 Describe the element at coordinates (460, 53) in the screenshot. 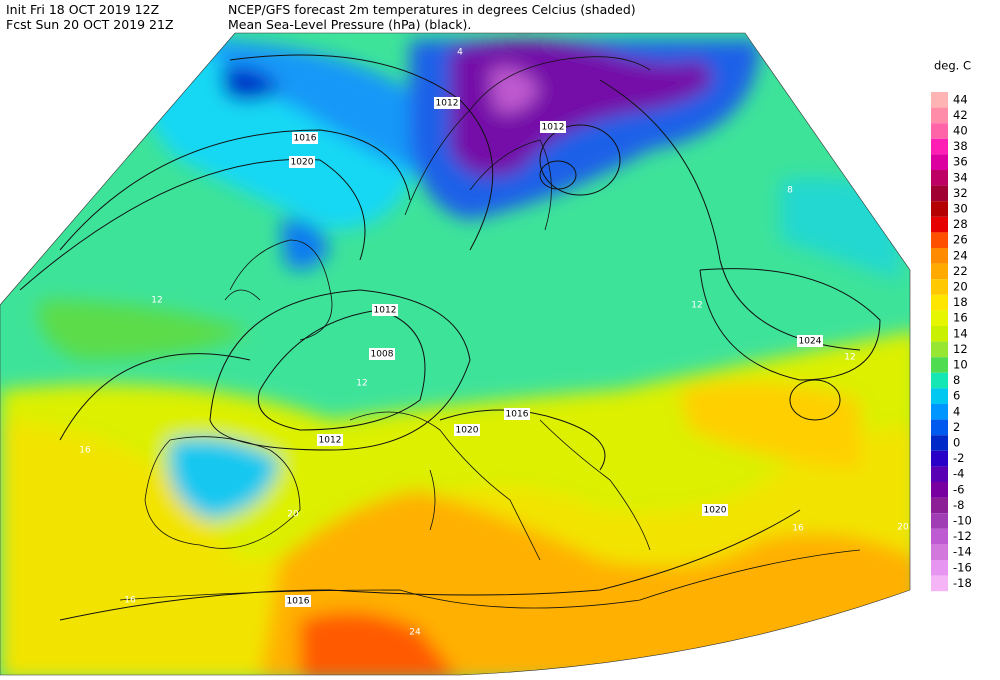

I see `temperature-label: 4` at that location.